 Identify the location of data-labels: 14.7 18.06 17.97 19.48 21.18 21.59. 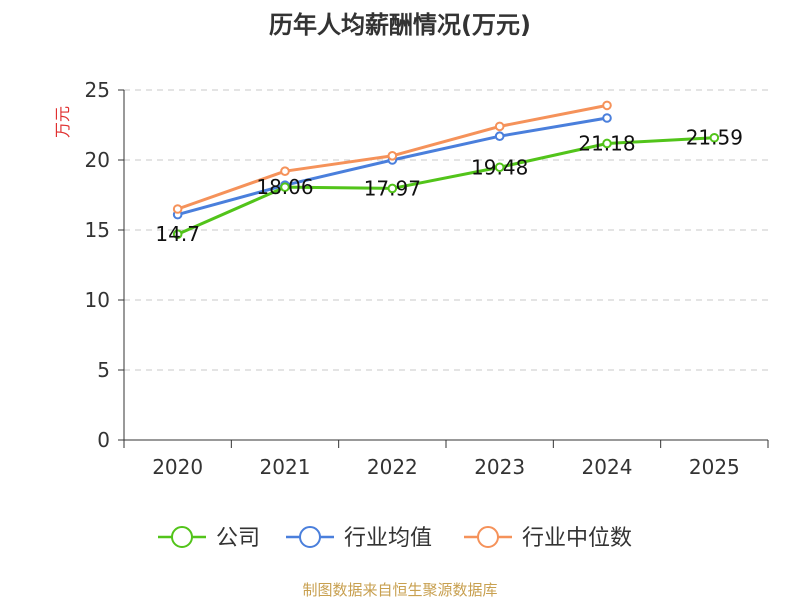
(449, 186).